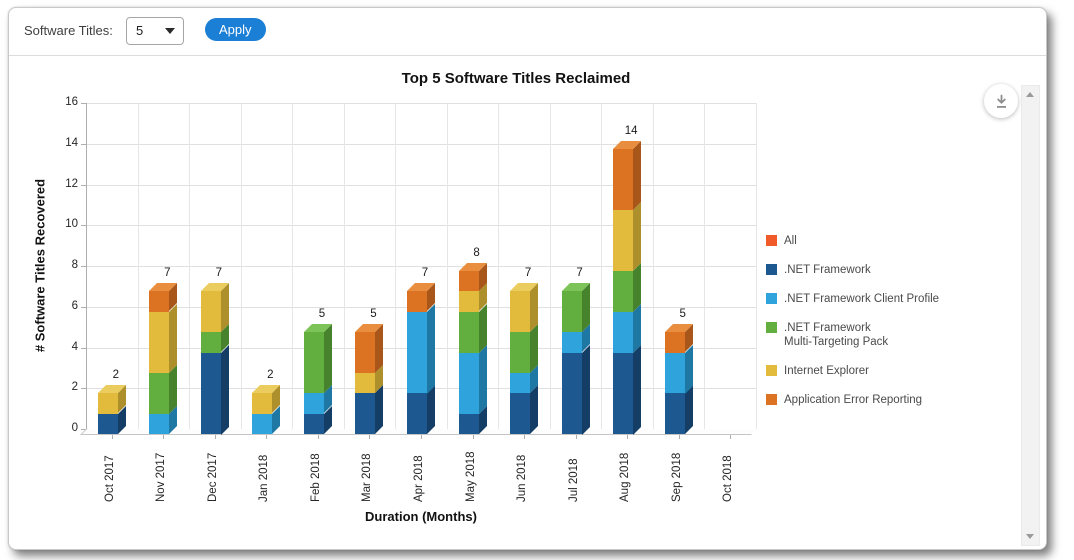  Describe the element at coordinates (781, 241) in the screenshot. I see `legend-item: All` at that location.